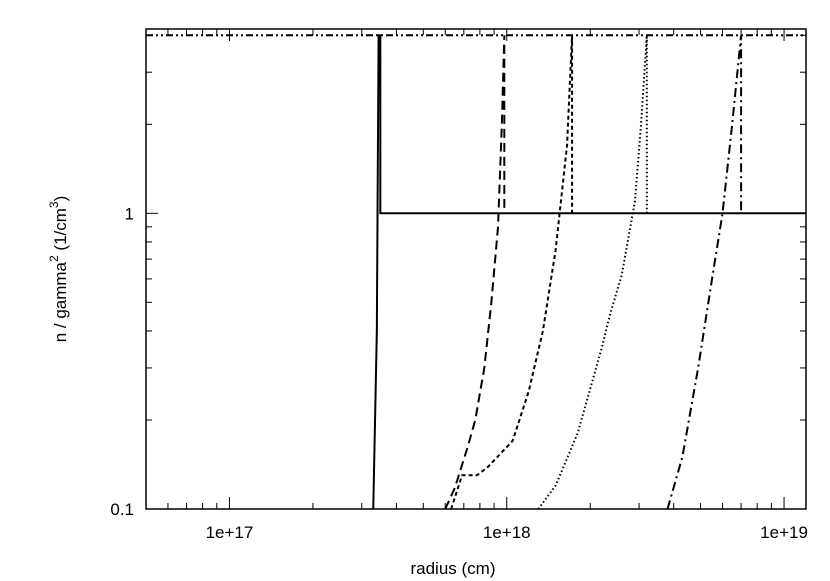 Image resolution: width=830 pixels, height=581 pixels. I want to click on x-tick-label: 1e+18, so click(507, 532).